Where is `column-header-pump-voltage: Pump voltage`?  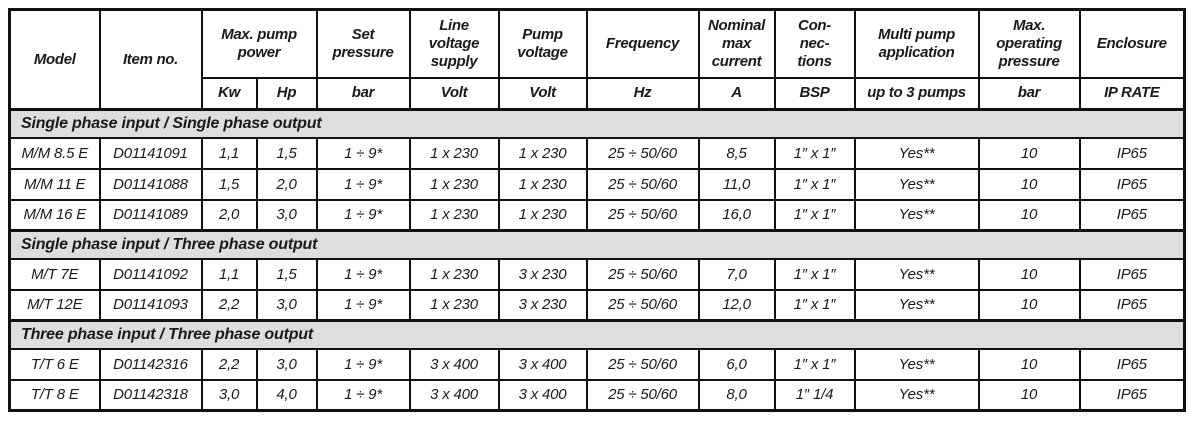 column-header-pump-voltage: Pump voltage is located at coordinates (542, 43).